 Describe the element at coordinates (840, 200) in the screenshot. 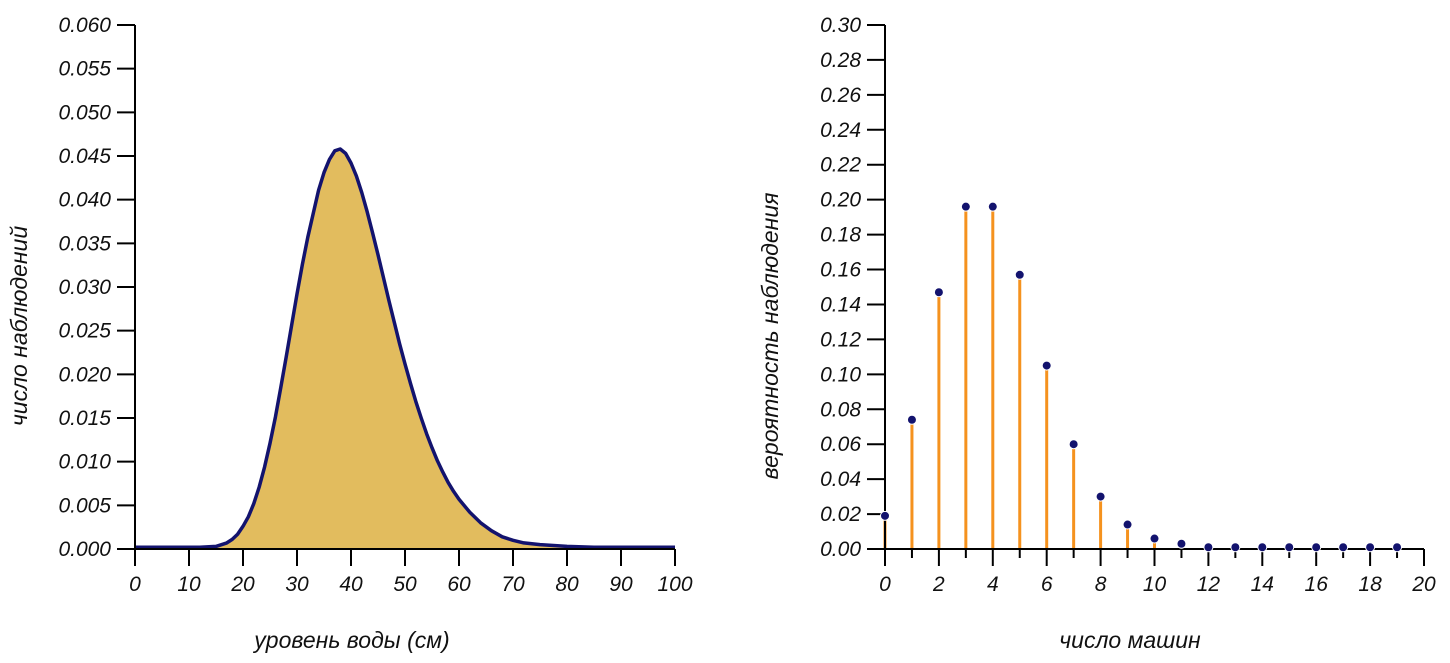

I see `right-y-tick-label: 0.20` at that location.